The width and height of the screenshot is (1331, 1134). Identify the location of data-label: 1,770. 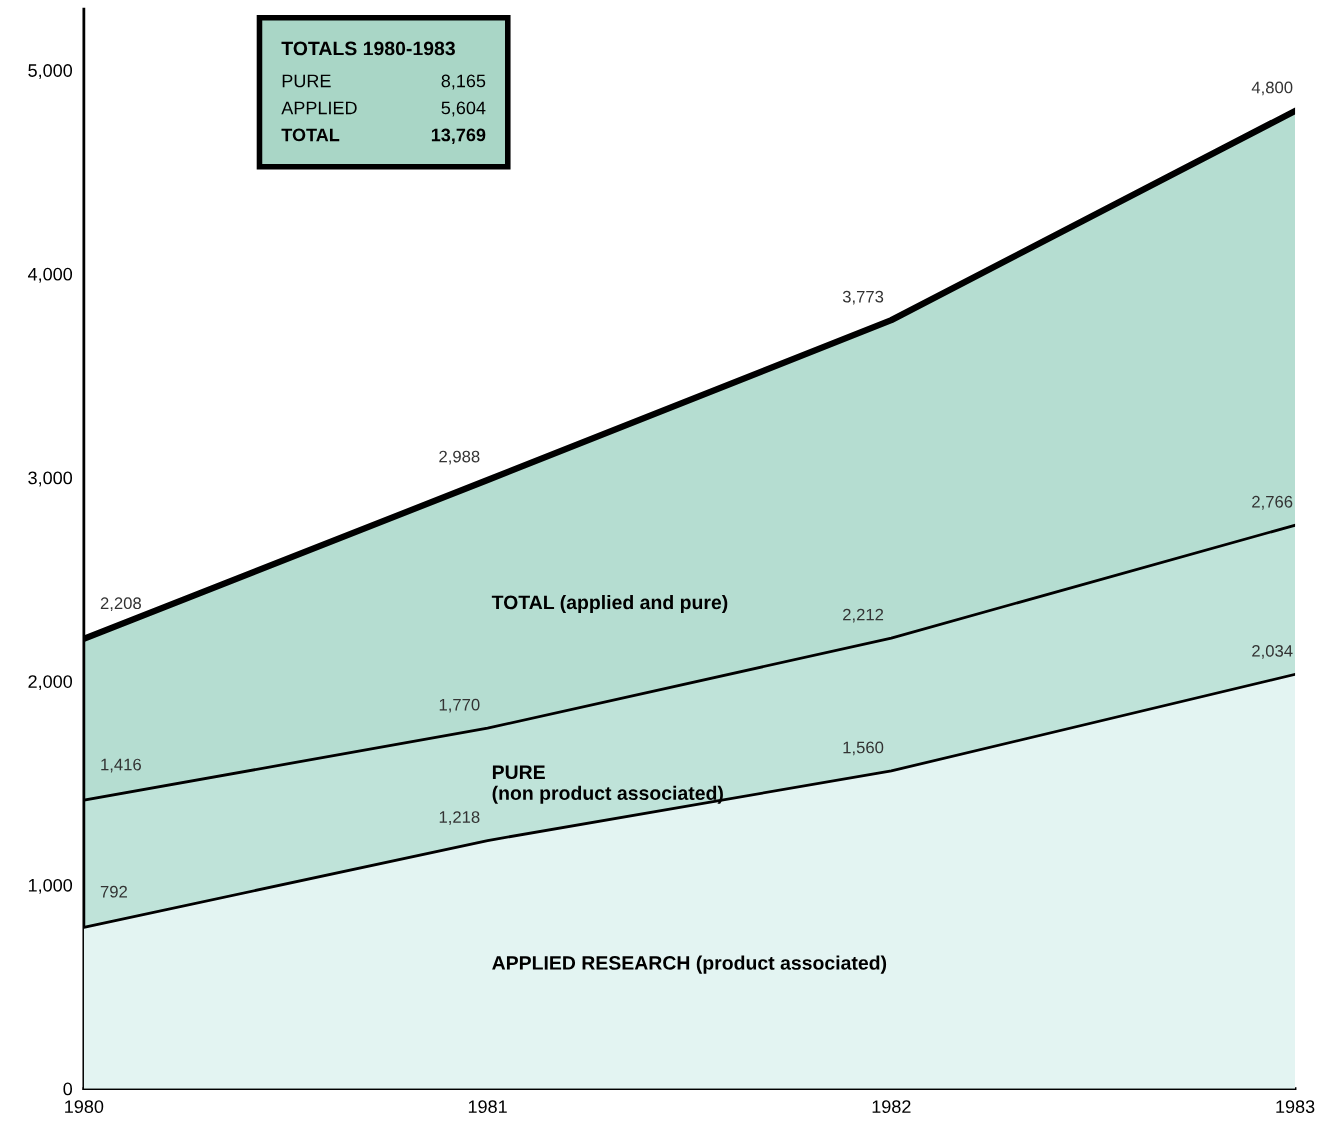
(459, 705).